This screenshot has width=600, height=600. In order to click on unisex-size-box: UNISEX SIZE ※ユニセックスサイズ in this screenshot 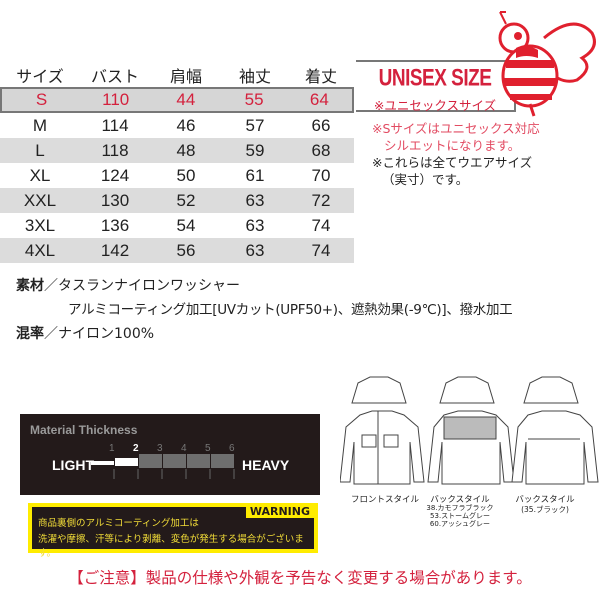, I will do `click(436, 86)`.